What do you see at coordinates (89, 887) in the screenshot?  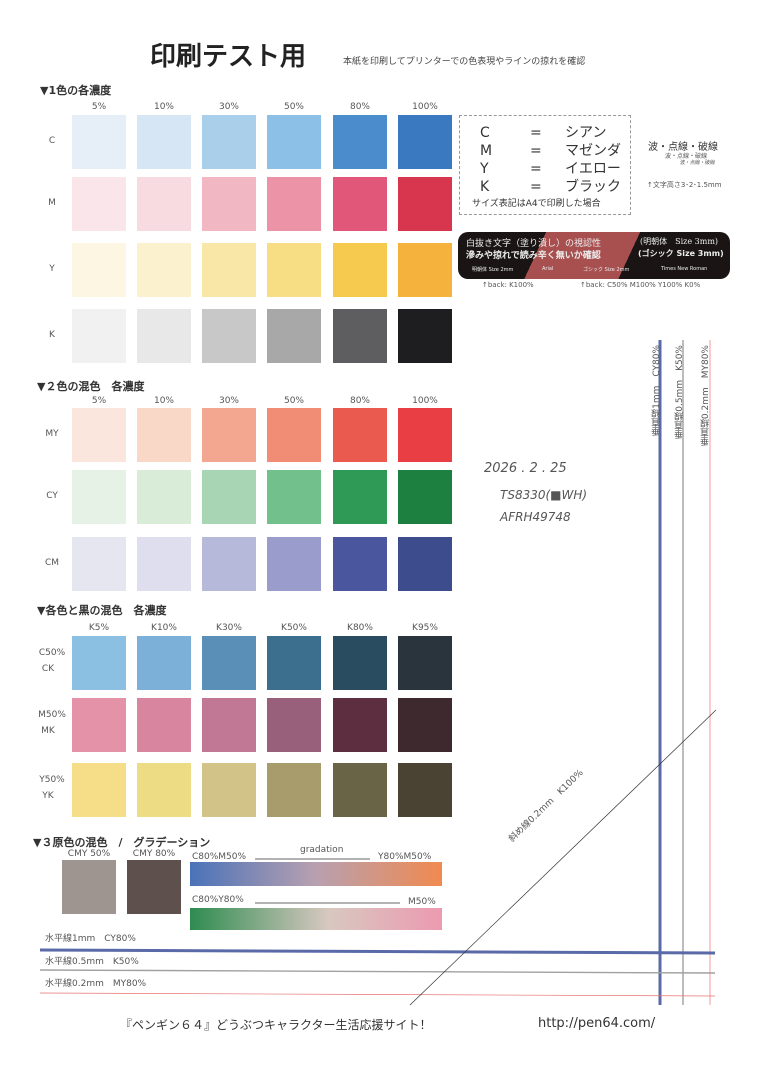 I see `swatch-cmy50` at bounding box center [89, 887].